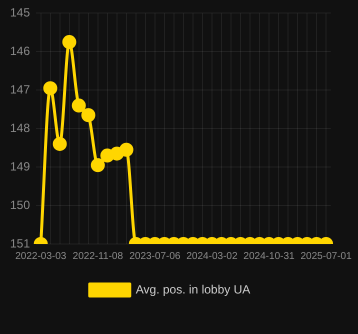 The width and height of the screenshot is (358, 334). I want to click on legend-label: Avg. pos. in lobby UA, so click(193, 289).